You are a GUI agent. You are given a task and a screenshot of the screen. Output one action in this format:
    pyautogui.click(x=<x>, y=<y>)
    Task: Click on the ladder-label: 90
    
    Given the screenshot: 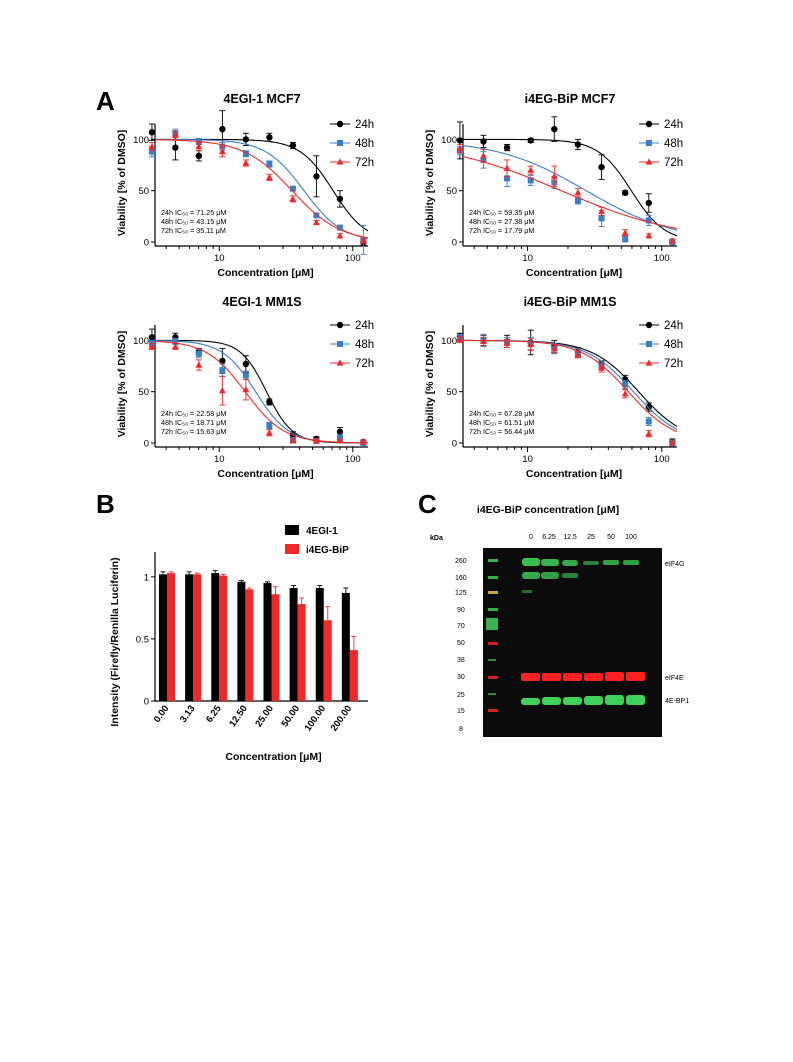 What is the action you would take?
    pyautogui.click(x=461, y=610)
    